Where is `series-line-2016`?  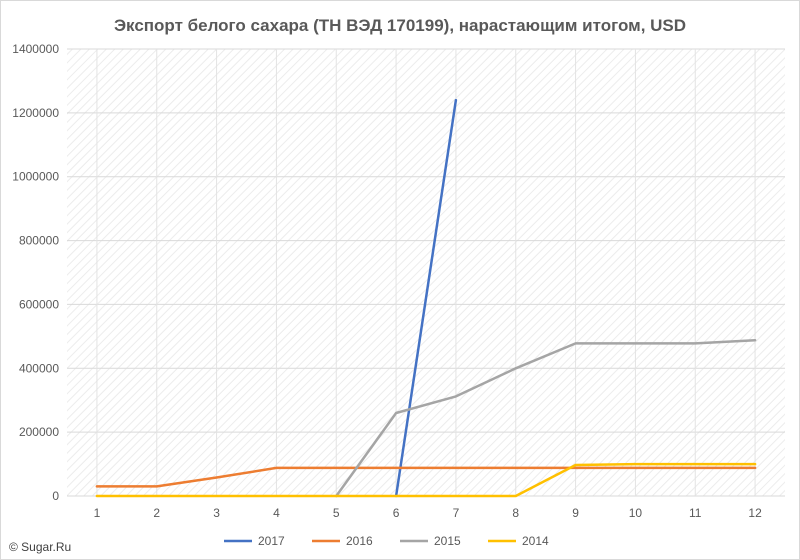 series-line-2016 is located at coordinates (426, 477).